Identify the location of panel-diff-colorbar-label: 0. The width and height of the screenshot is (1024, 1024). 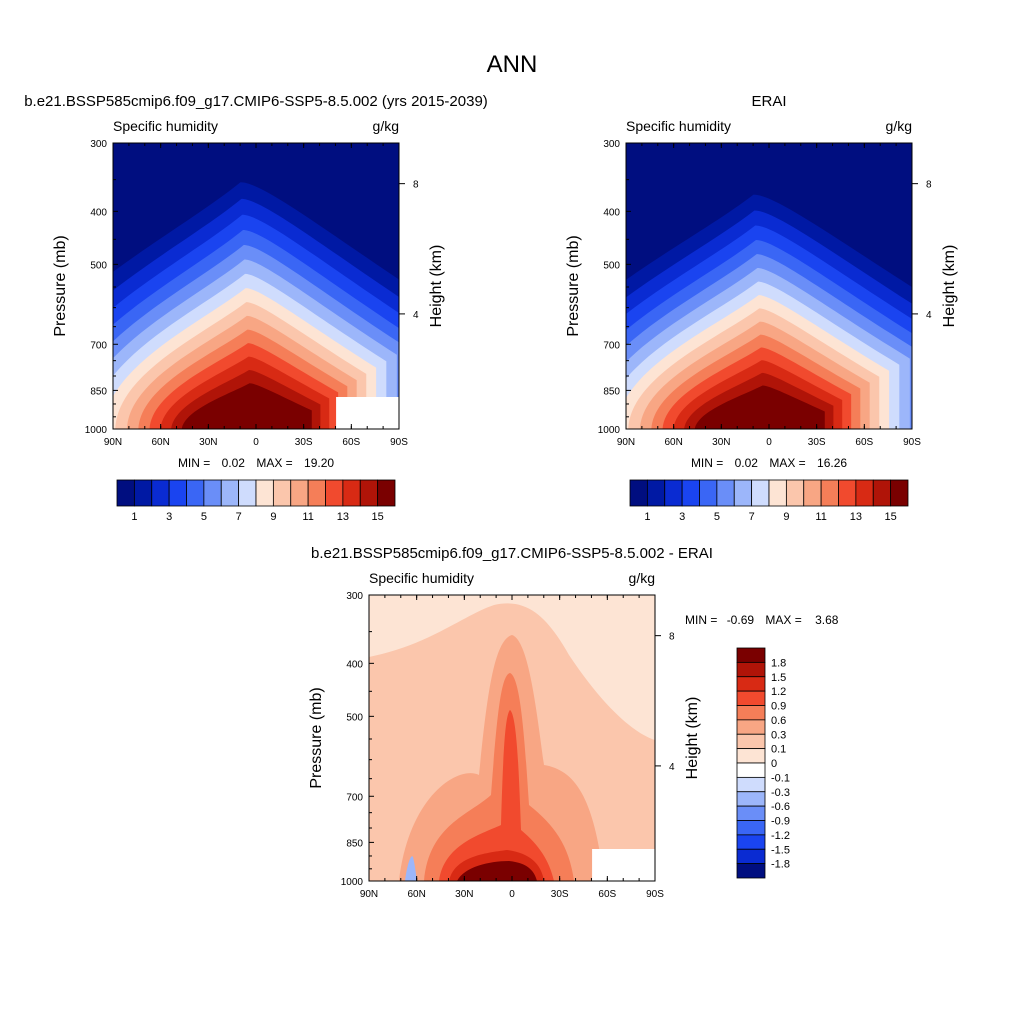
(774, 764).